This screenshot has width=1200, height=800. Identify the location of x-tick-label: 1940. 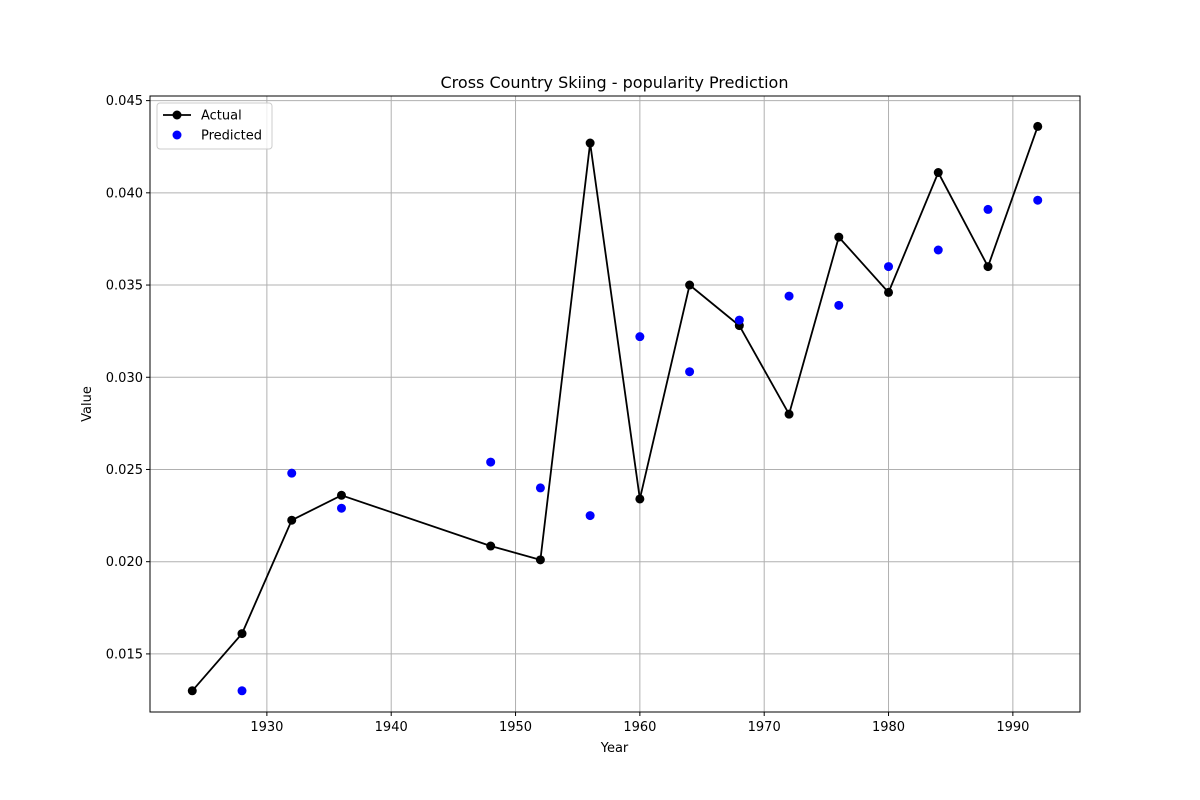
(391, 727).